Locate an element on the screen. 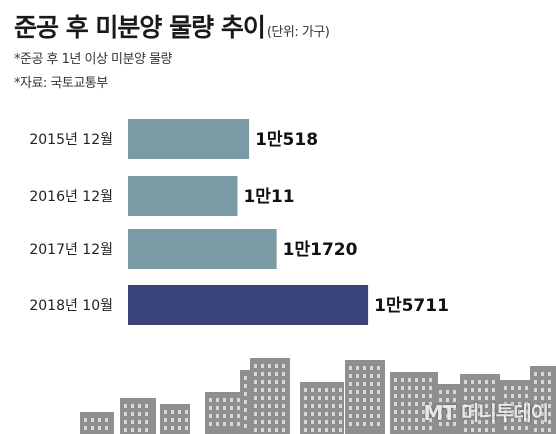  unit-label: (단위: 가구) is located at coordinates (298, 32).